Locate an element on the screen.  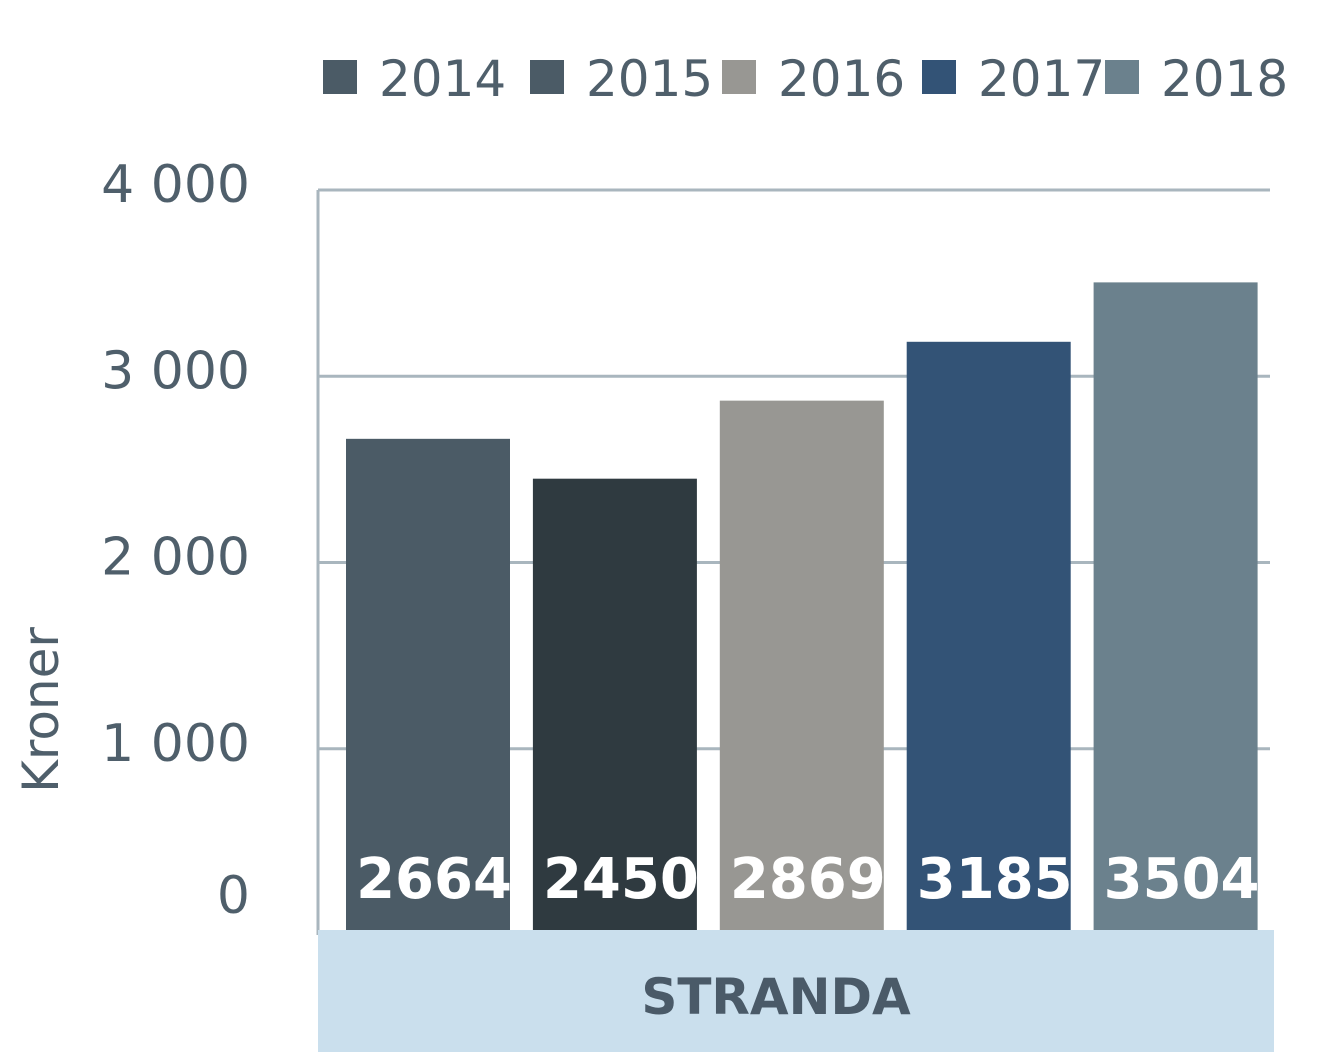
legend-swatch-2018 is located at coordinates (1122, 77).